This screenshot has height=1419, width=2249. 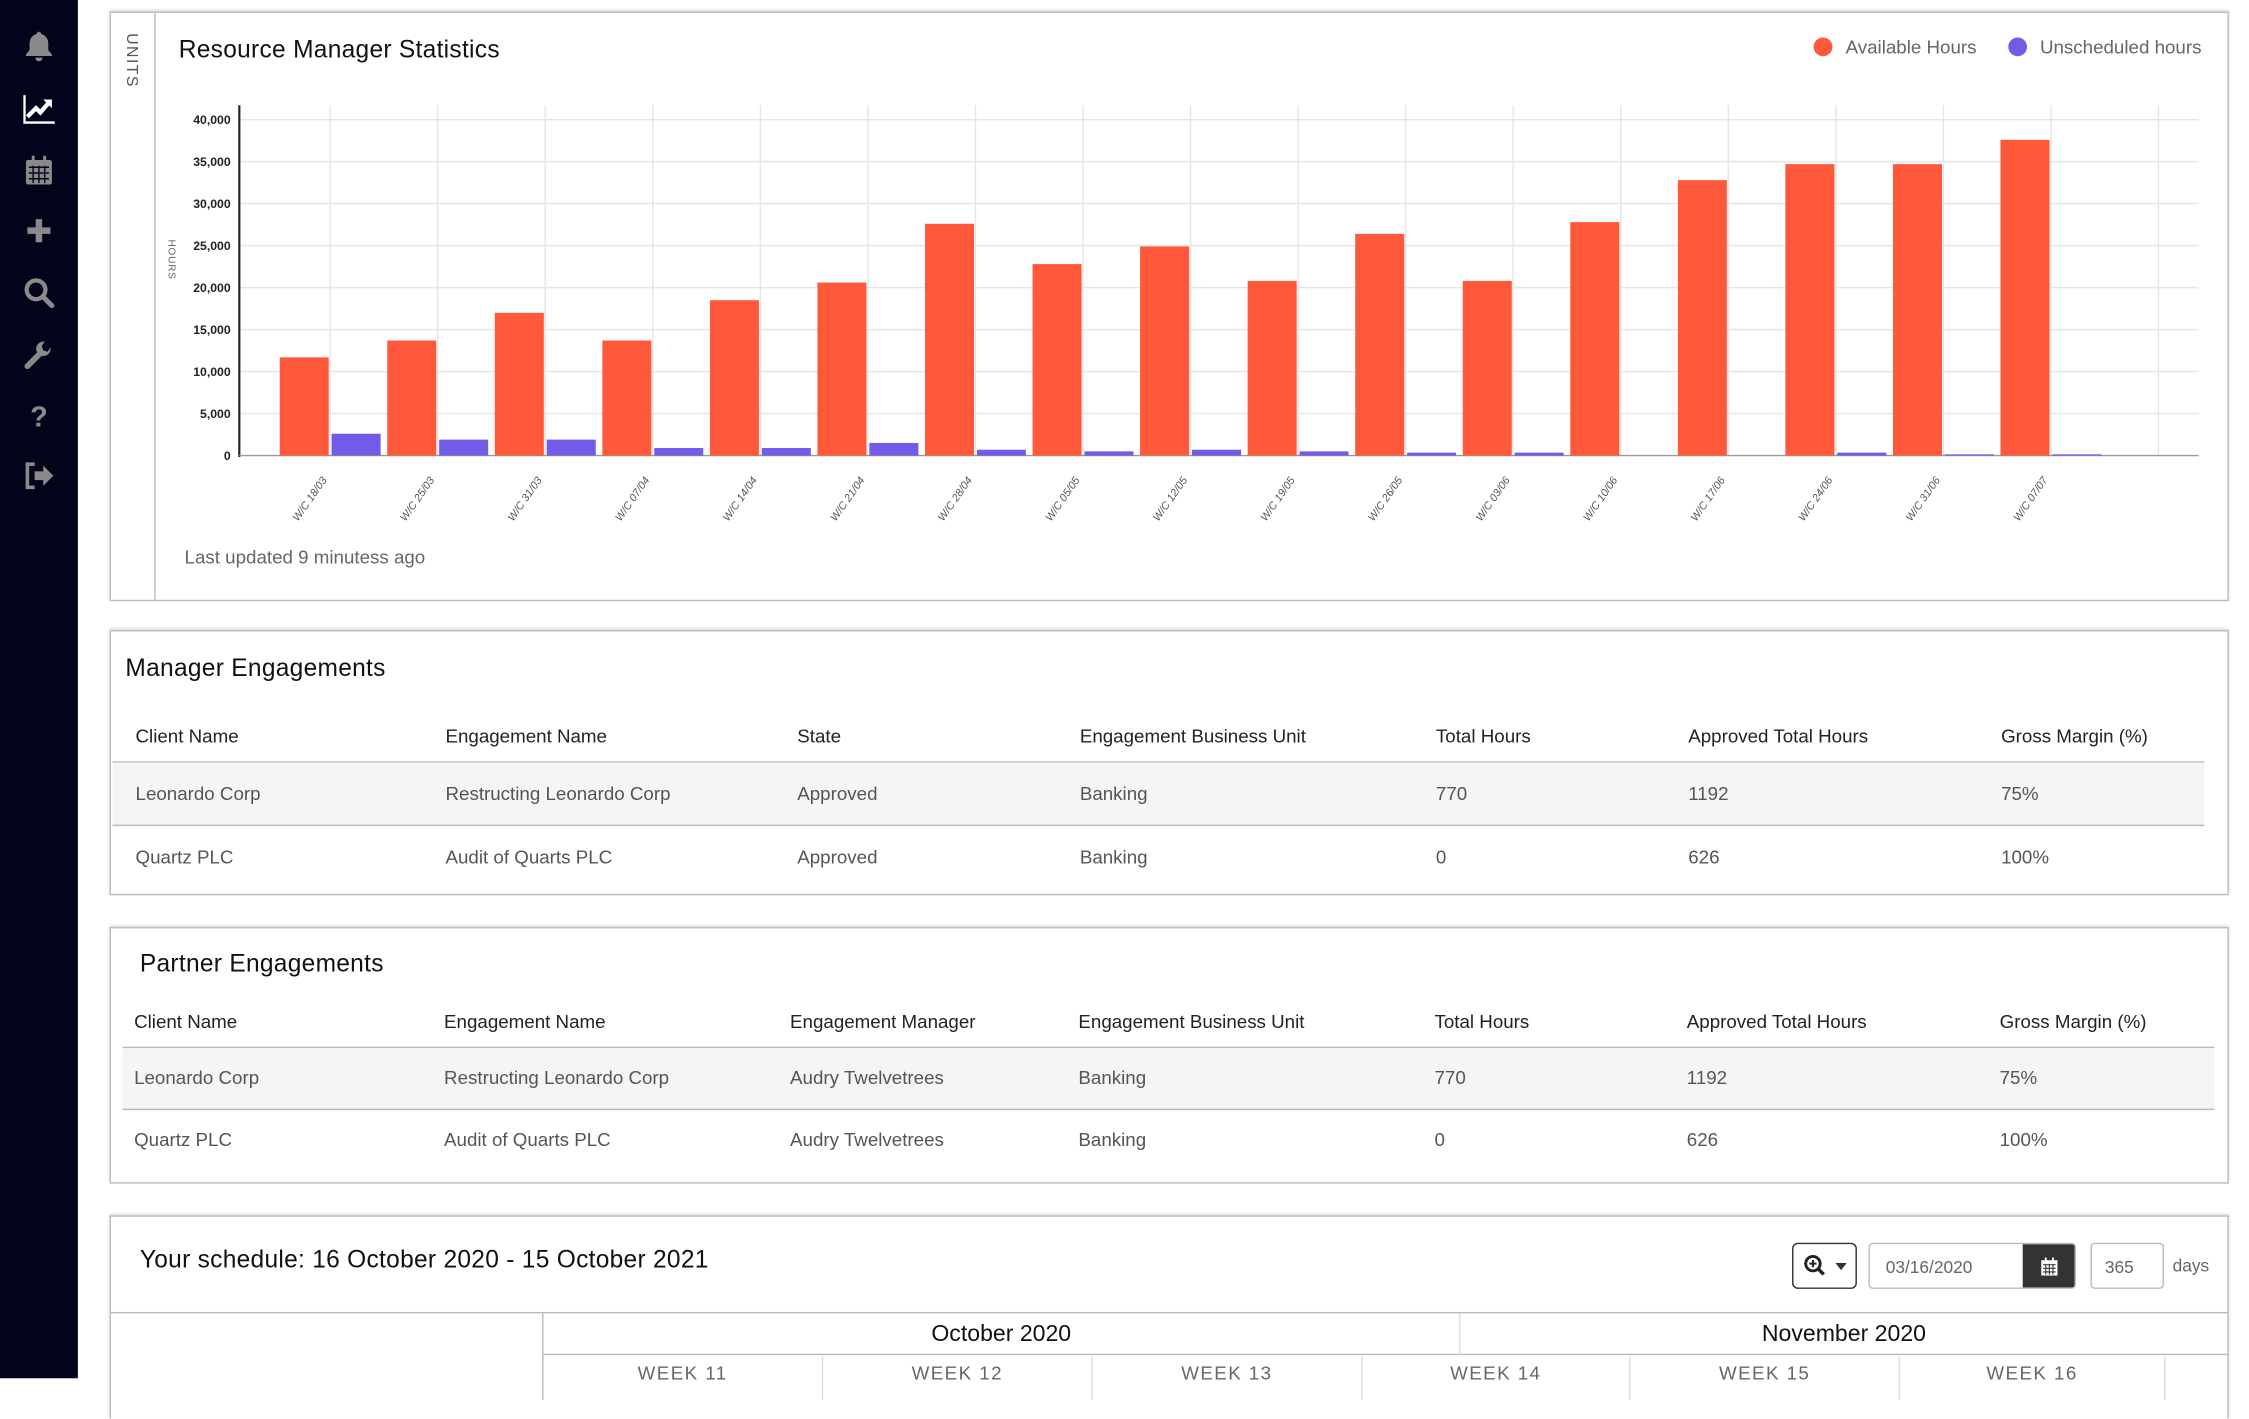 I want to click on days-label: days, so click(x=2191, y=1265).